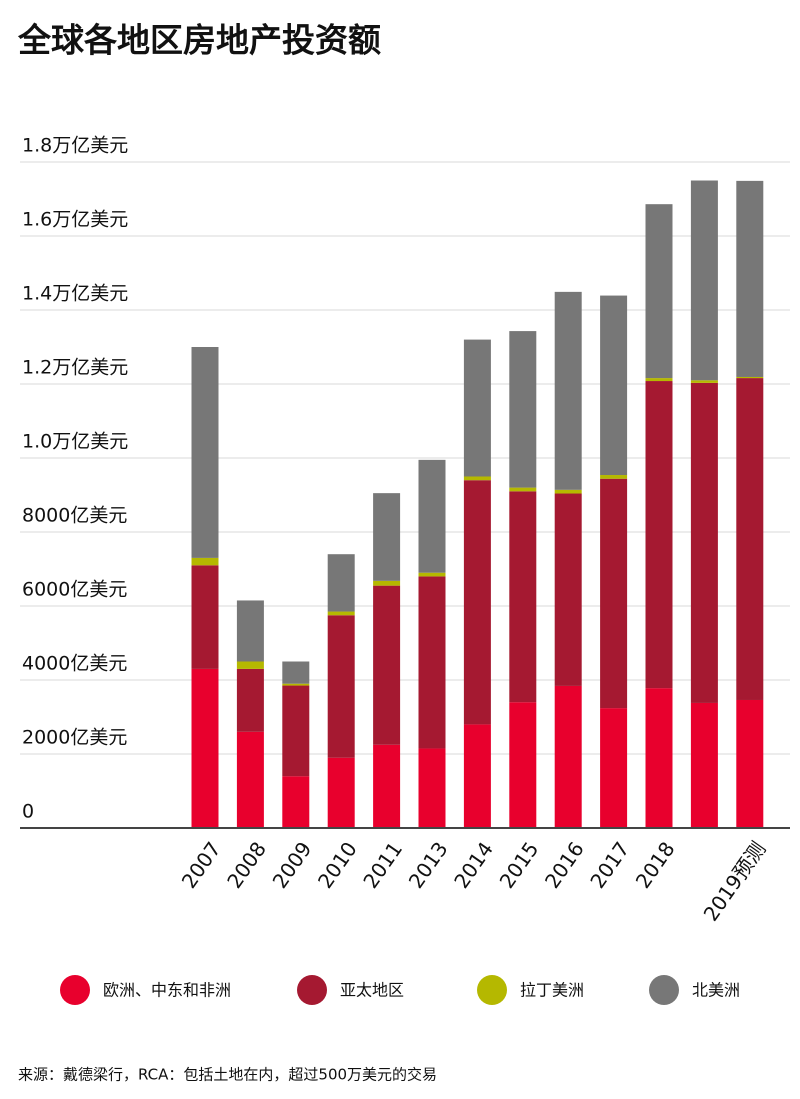  I want to click on x-tick-label: 2009, so click(292, 864).